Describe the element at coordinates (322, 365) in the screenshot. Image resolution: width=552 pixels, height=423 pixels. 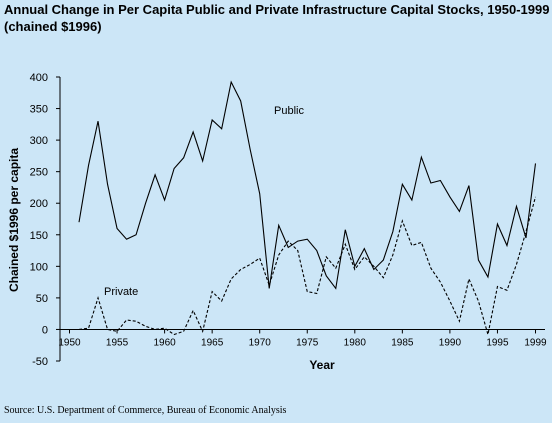
I see `x-axis-title: Year` at that location.